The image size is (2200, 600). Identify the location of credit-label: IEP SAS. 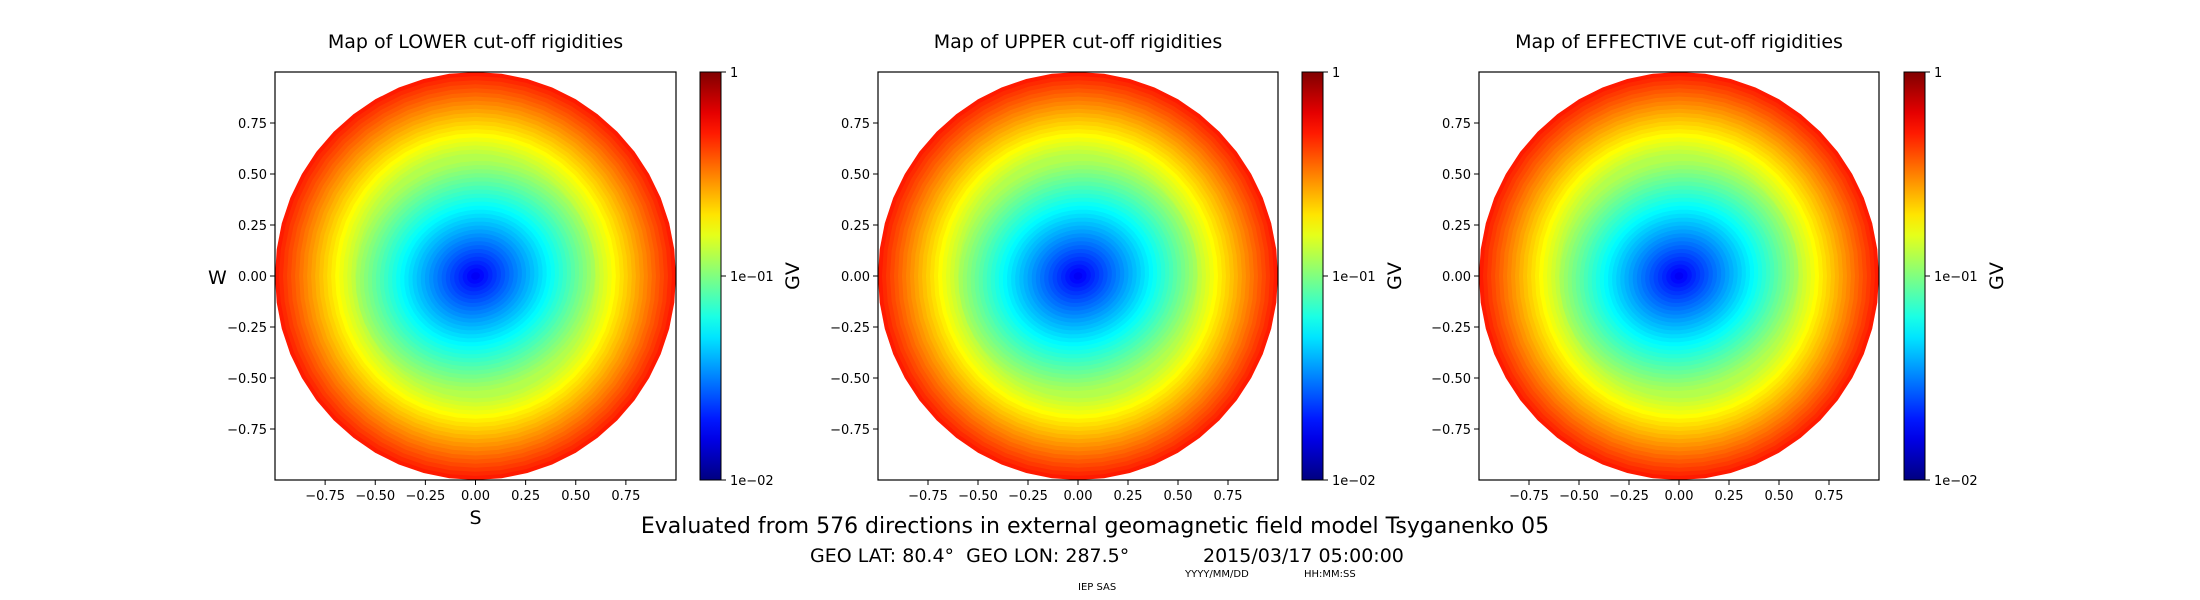
(1097, 587).